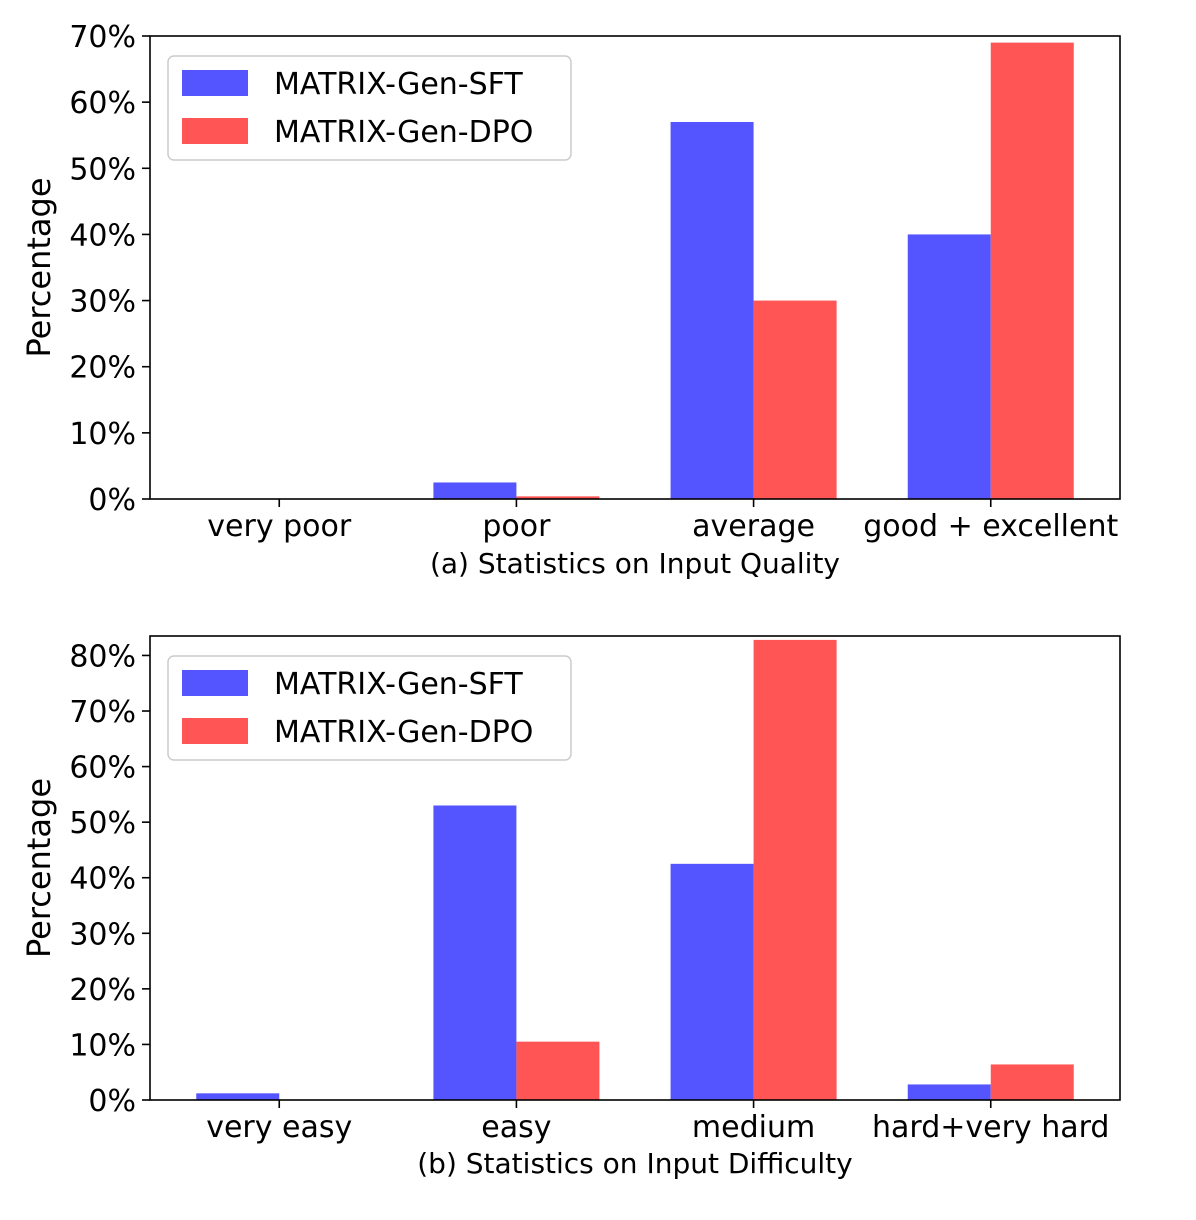 The width and height of the screenshot is (1196, 1220). I want to click on bar-sft-average, so click(712, 310).